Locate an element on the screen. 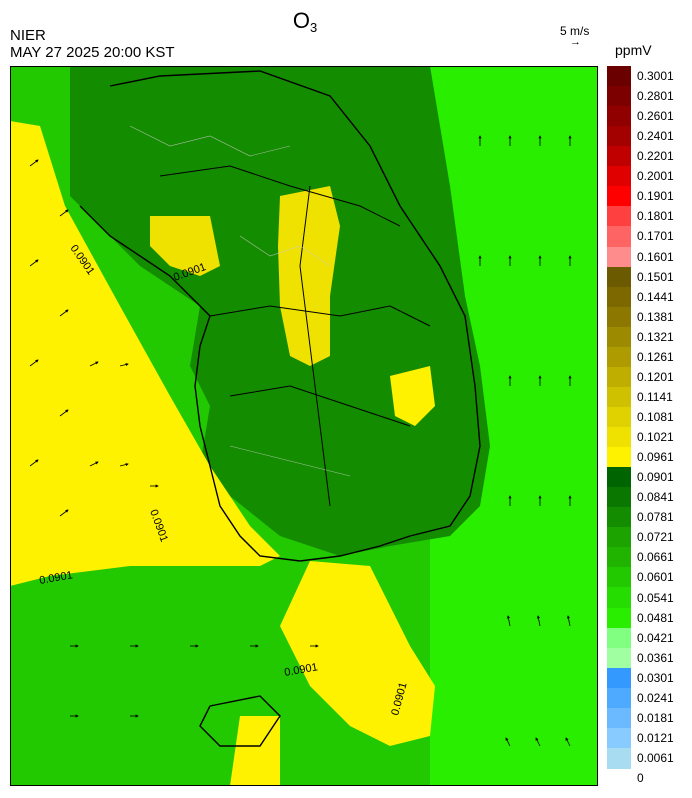 The image size is (692, 798). colorbar-tick-label: 0.1261 is located at coordinates (655, 356).